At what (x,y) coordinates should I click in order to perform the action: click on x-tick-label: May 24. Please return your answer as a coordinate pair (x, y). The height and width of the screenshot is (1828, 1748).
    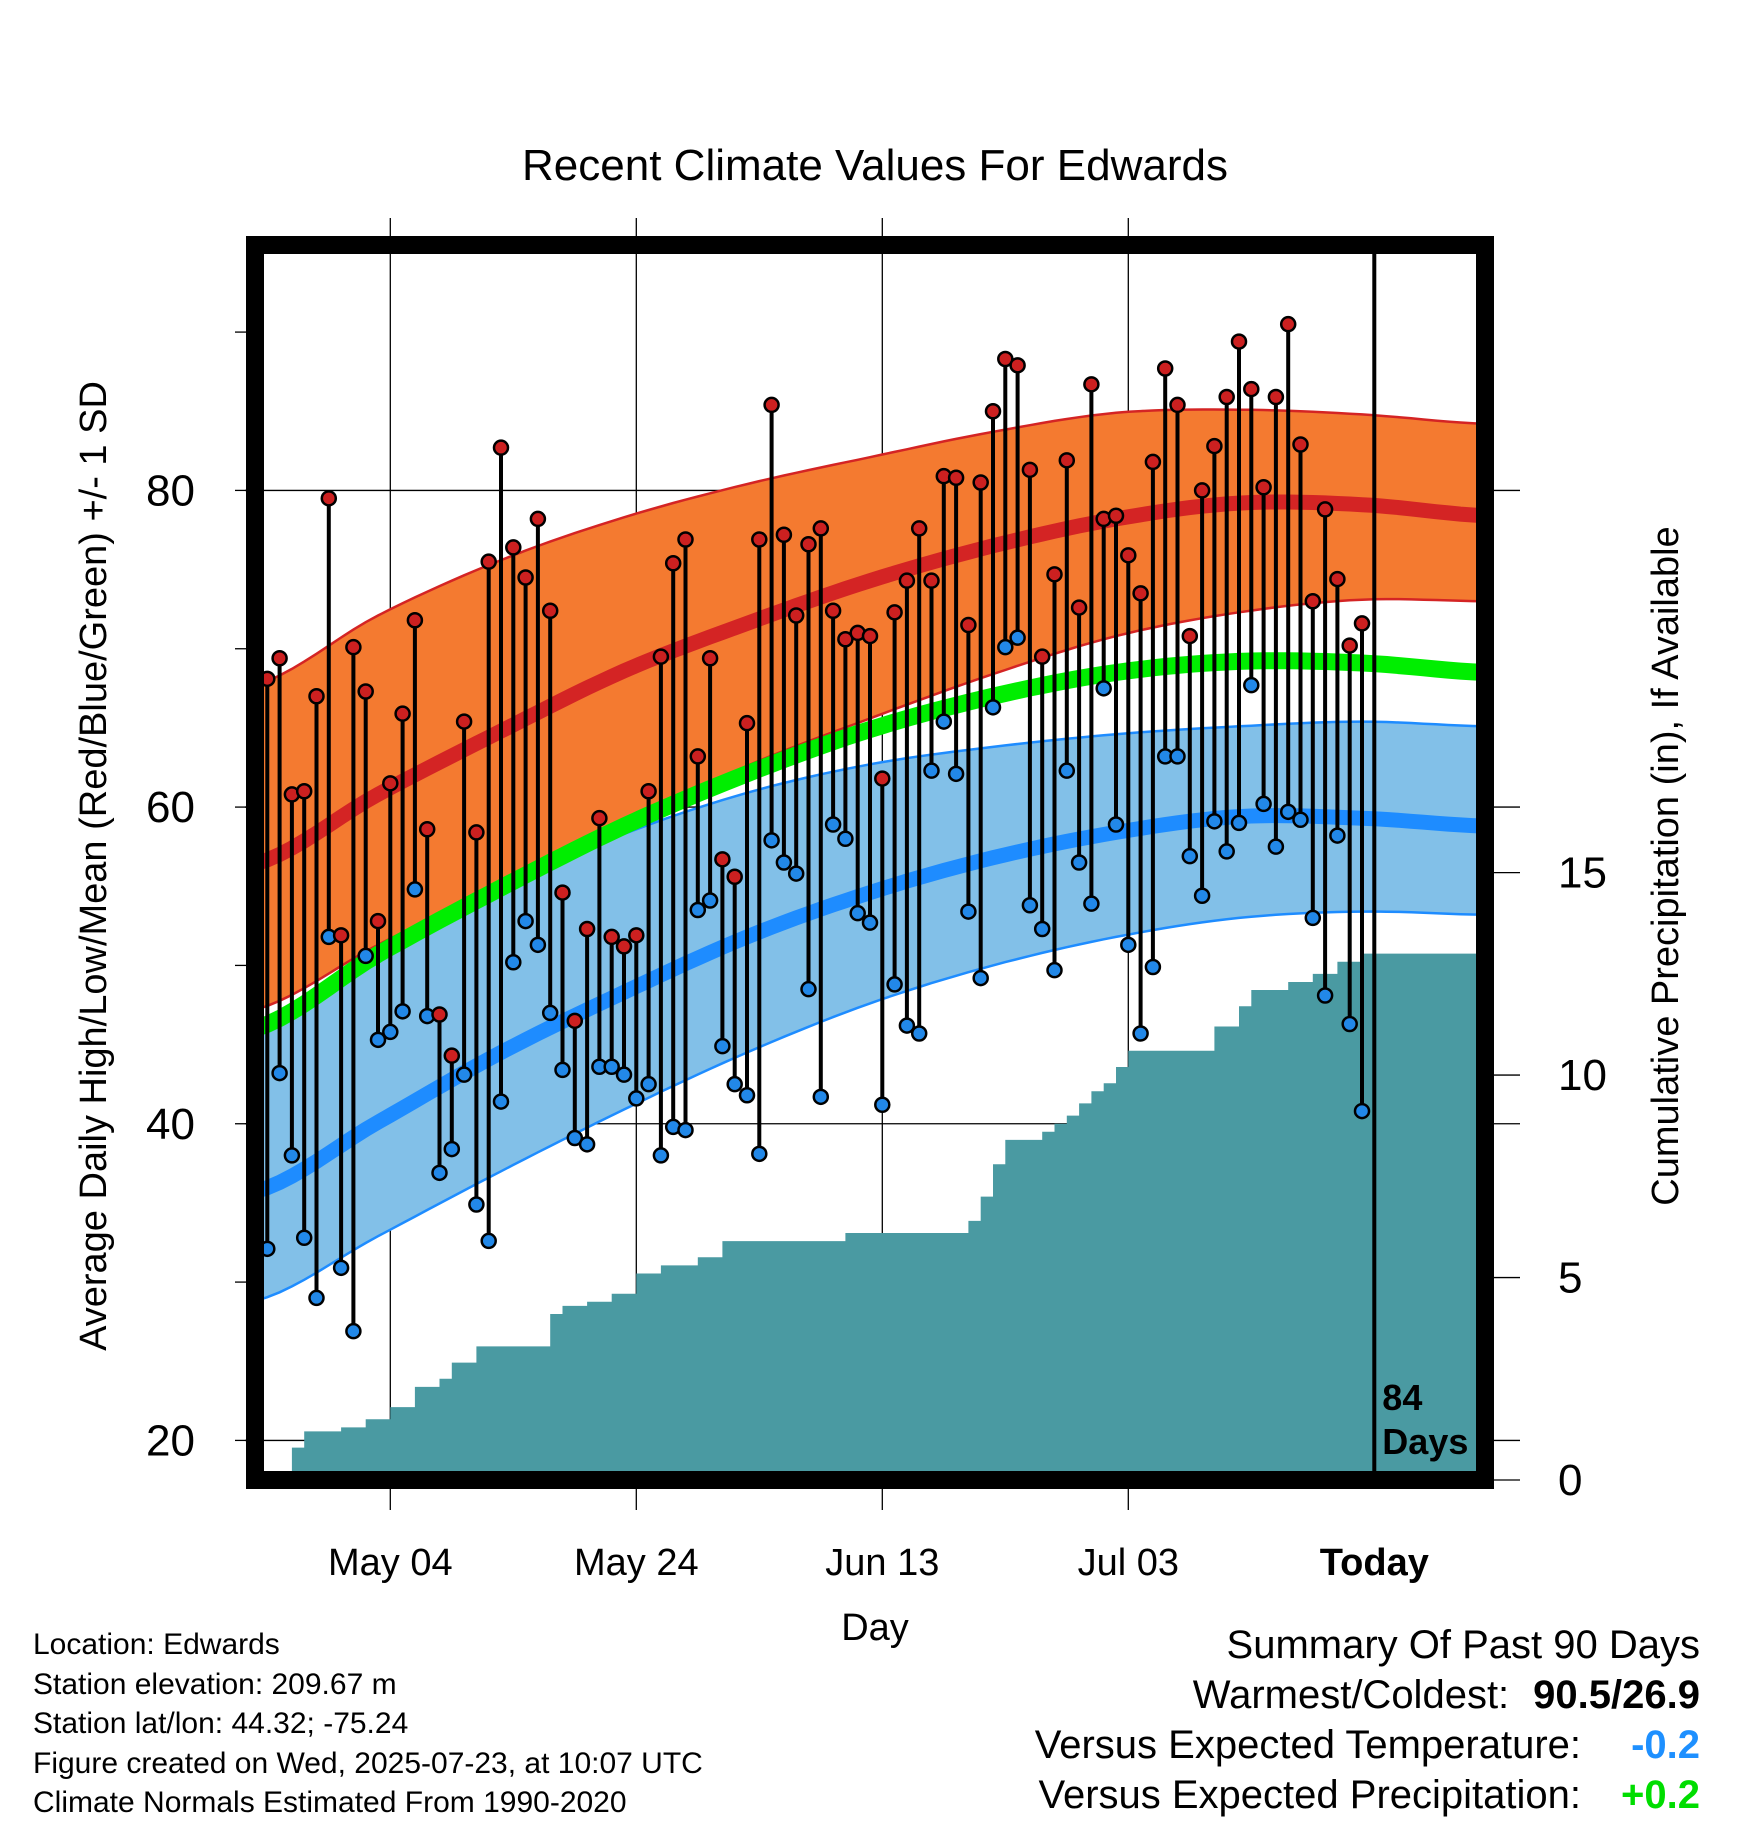
    Looking at the image, I should click on (636, 1563).